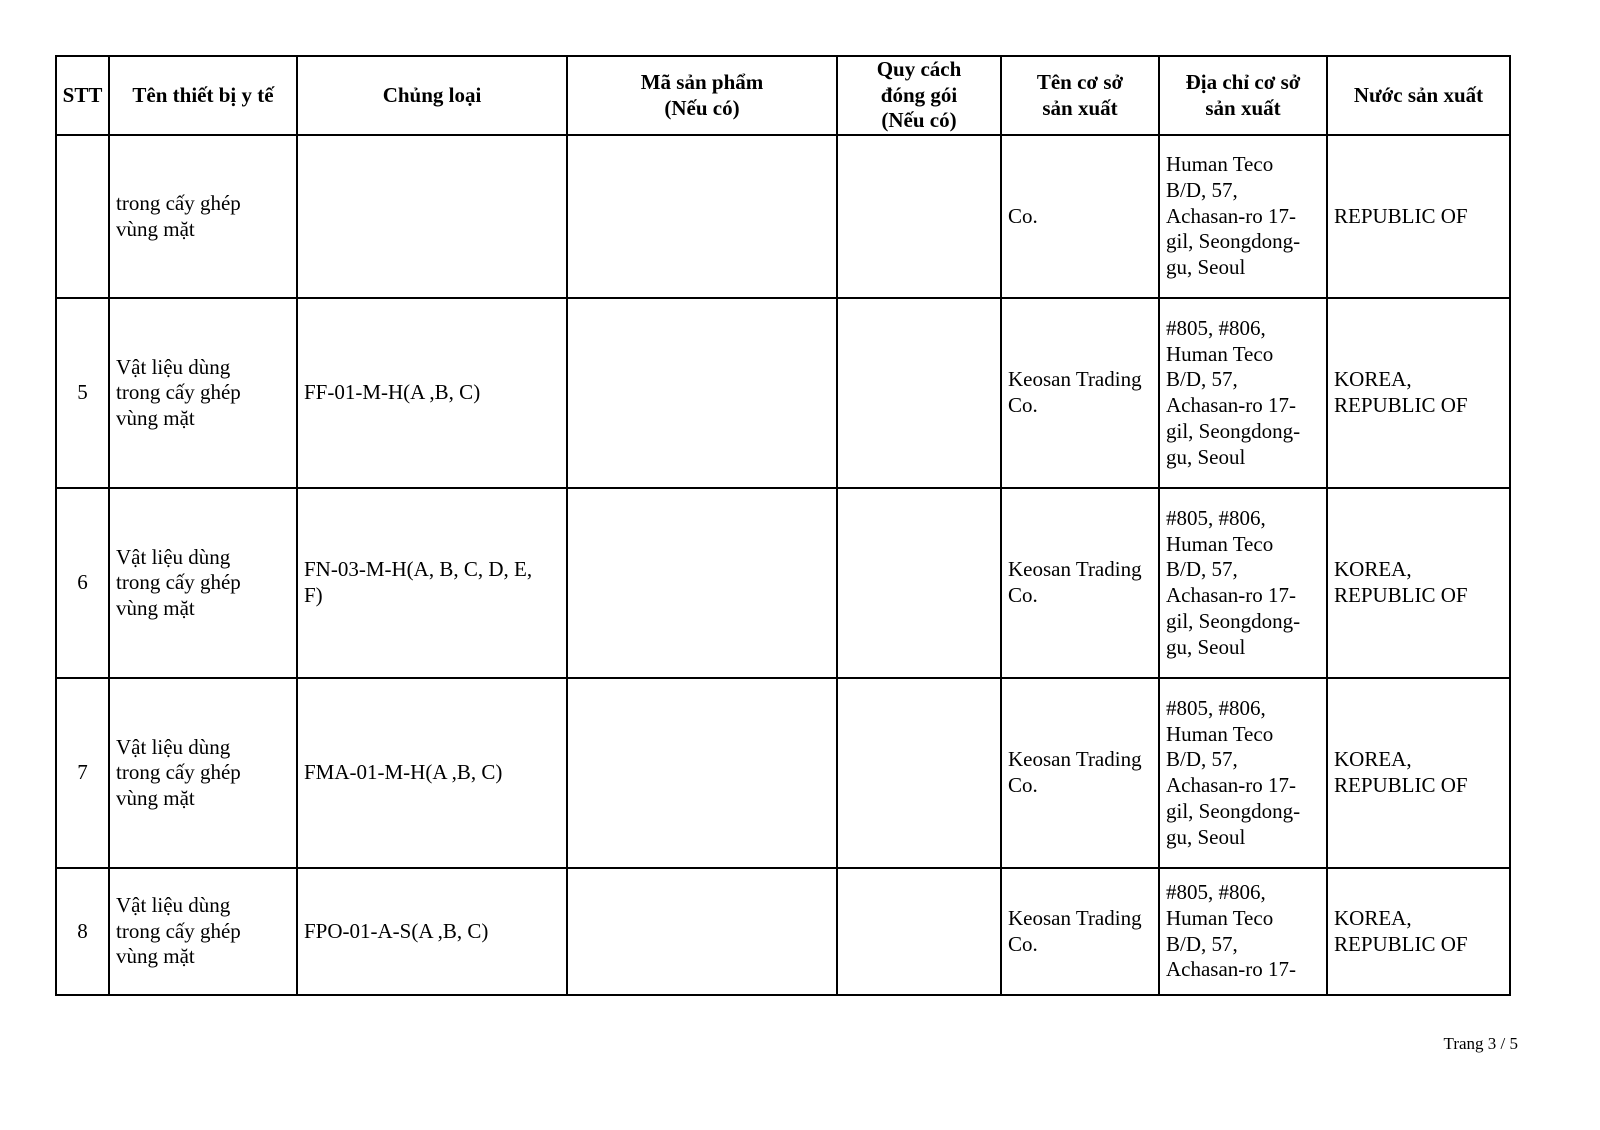 The height and width of the screenshot is (1130, 1600). I want to click on cell-device-name: trong cấy ghép vùng mặt, so click(203, 217).